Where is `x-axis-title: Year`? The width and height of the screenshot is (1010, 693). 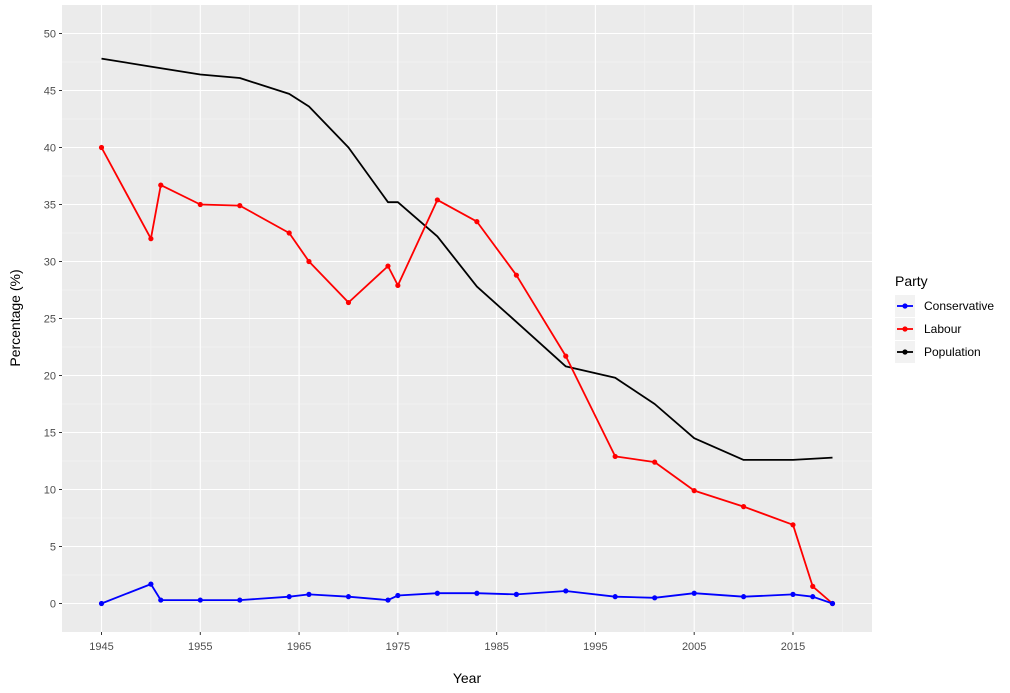 x-axis-title: Year is located at coordinates (467, 678).